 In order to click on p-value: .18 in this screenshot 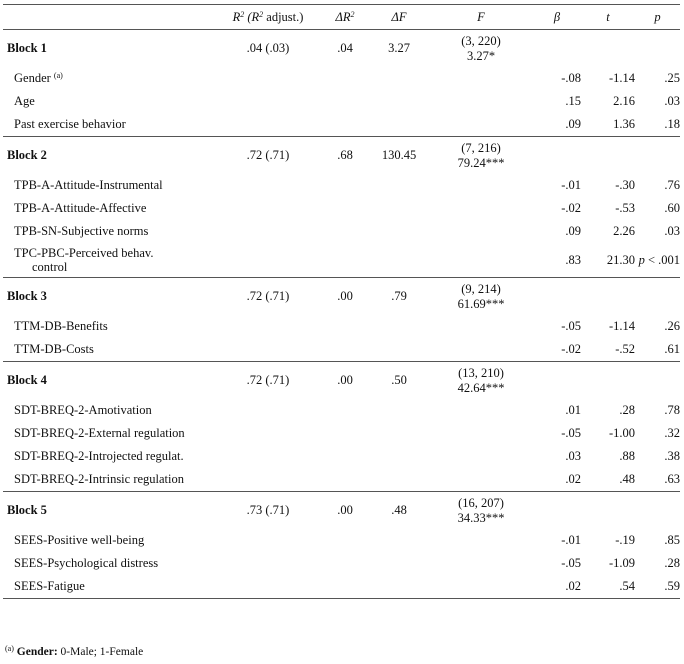, I will do `click(672, 124)`.